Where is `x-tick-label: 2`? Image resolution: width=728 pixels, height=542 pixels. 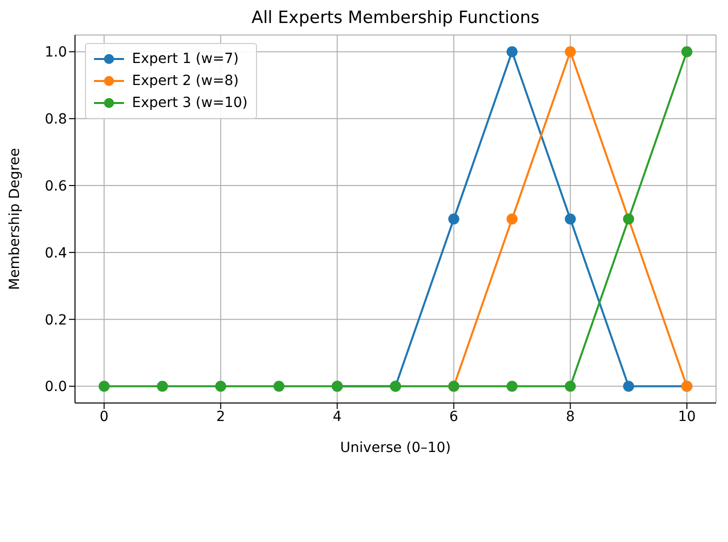 x-tick-label: 2 is located at coordinates (221, 416).